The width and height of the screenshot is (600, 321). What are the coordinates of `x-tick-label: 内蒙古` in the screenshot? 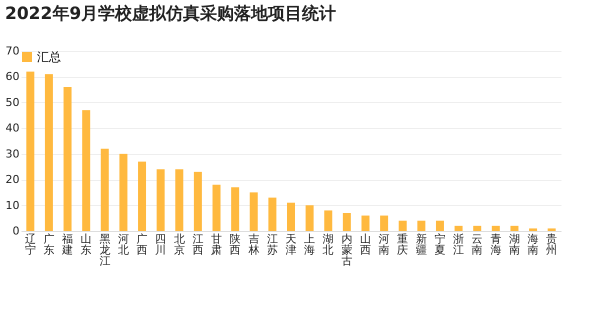 It's located at (346, 250).